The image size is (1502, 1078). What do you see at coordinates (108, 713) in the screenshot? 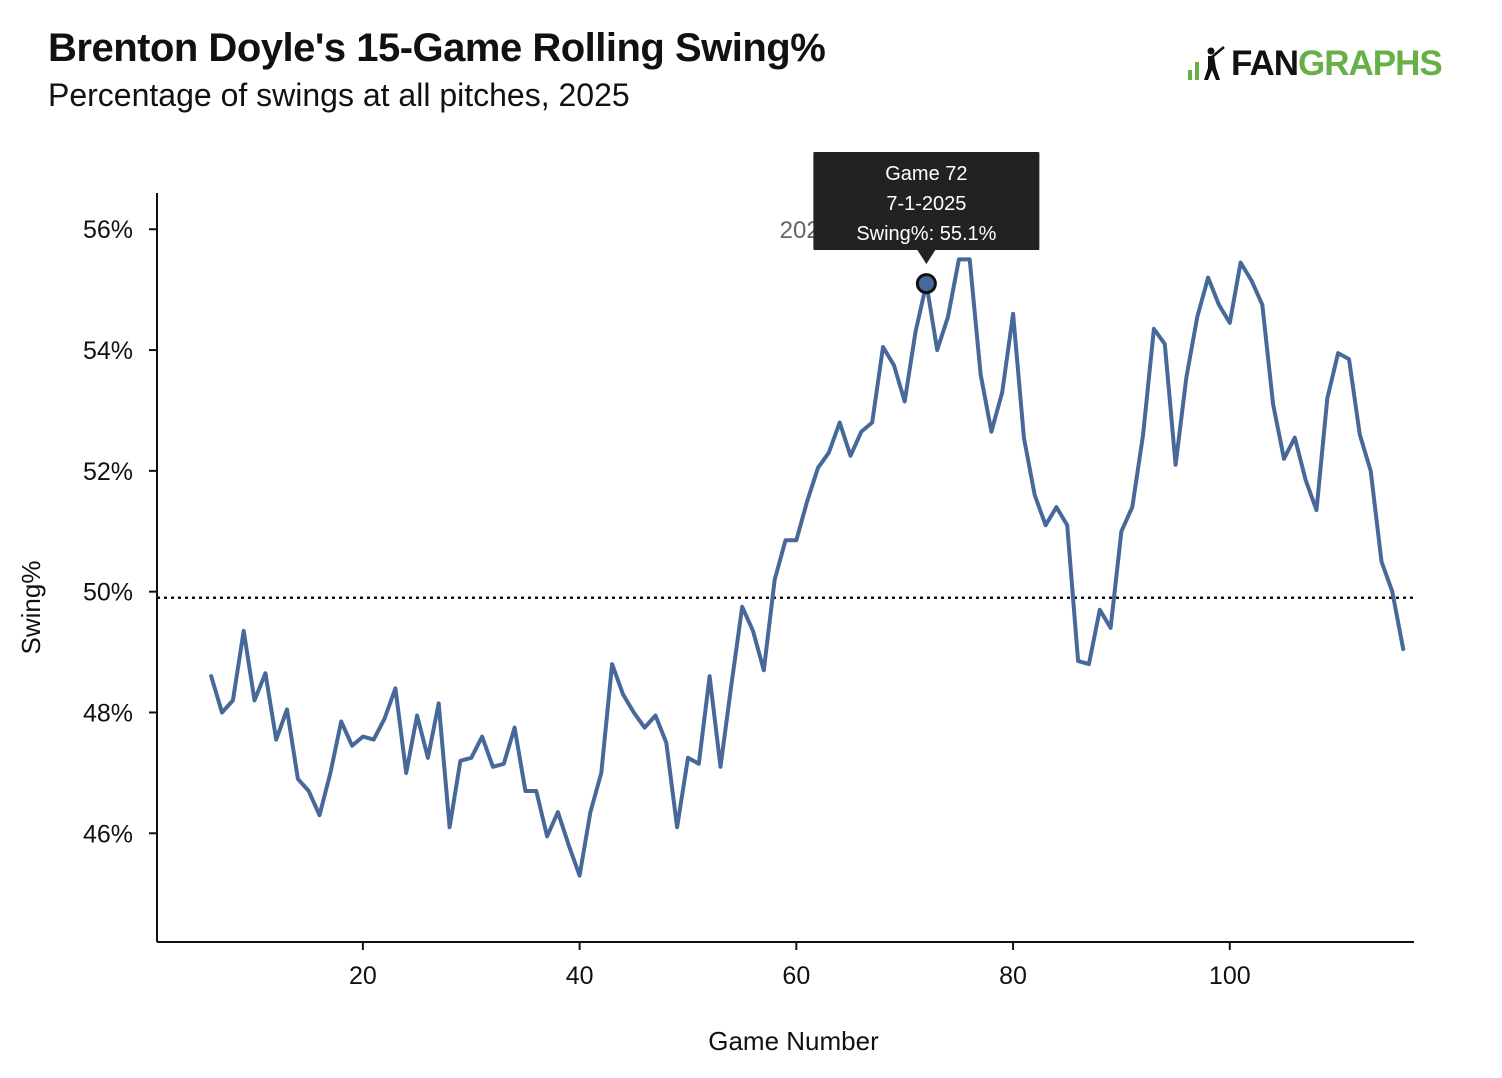
I see `y-tick-label: 48%` at bounding box center [108, 713].